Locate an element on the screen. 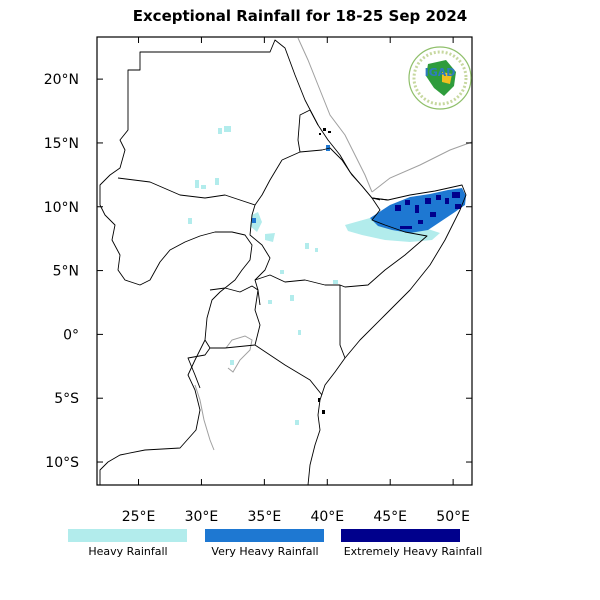 This screenshot has height=600, width=600. y-tick-label: 0° is located at coordinates (71, 335).